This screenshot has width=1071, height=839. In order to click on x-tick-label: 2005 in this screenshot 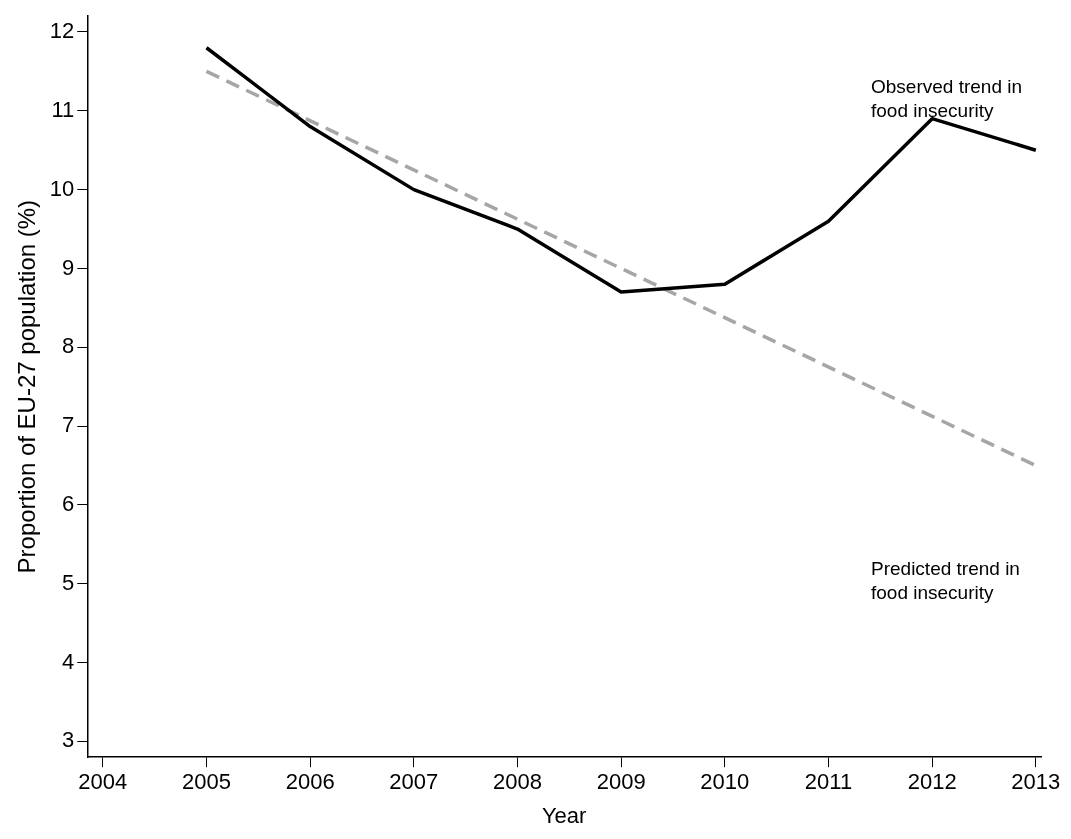, I will do `click(206, 782)`.